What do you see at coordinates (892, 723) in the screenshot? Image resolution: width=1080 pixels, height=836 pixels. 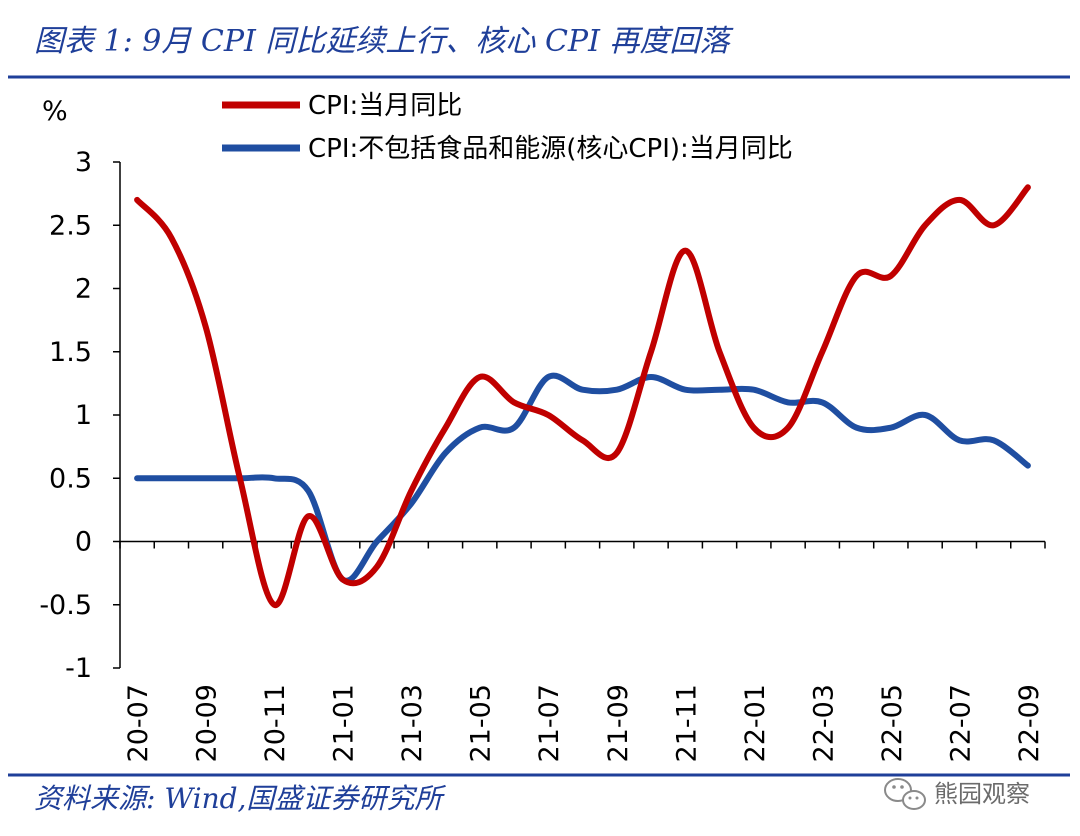 I see `x-tick-label: 22-05` at bounding box center [892, 723].